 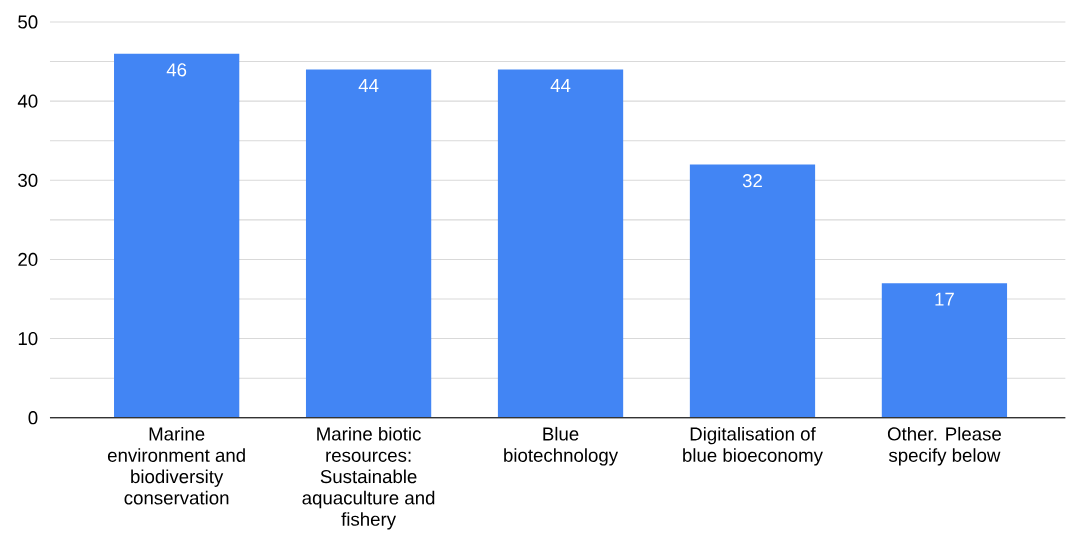 What do you see at coordinates (368, 478) in the screenshot?
I see `x-tick-label: Marine biotic resources: Sustainable aquaculture and fishery` at bounding box center [368, 478].